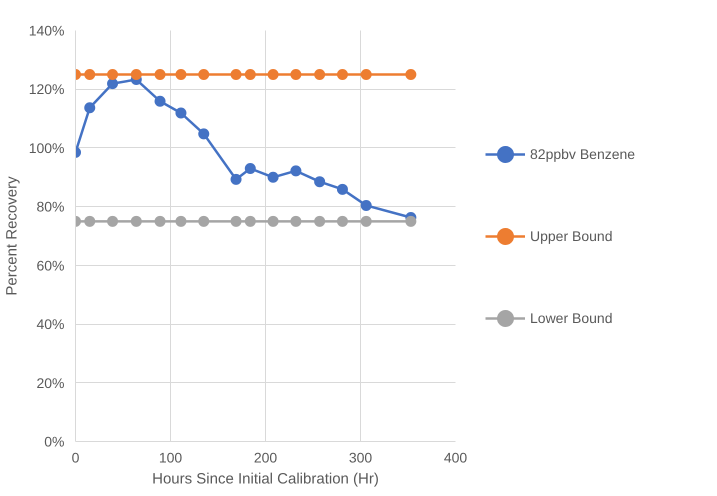  Describe the element at coordinates (456, 458) in the screenshot. I see `x-tick-label: 400` at that location.